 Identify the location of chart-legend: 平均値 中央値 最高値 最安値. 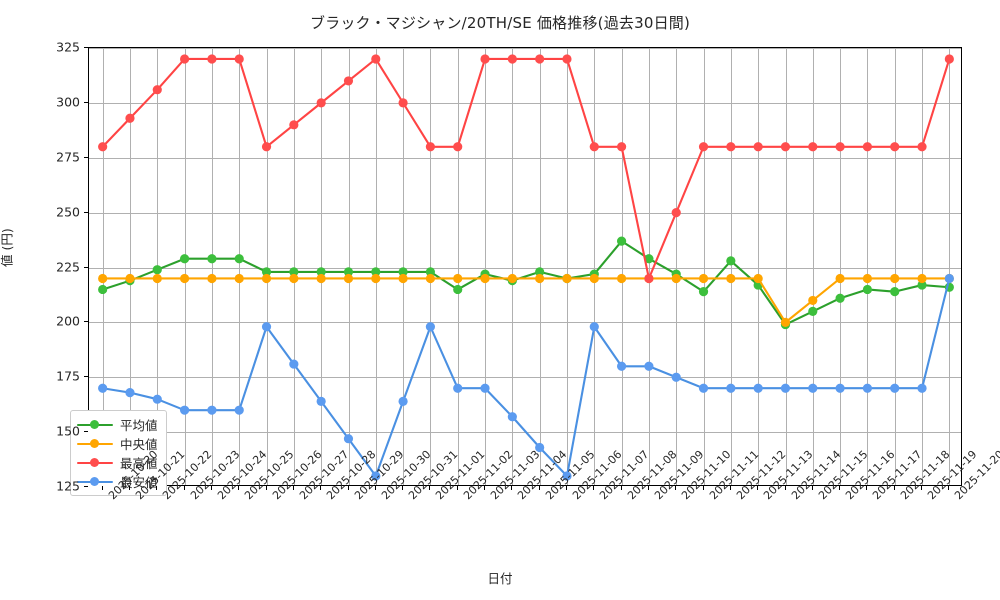
(118, 453).